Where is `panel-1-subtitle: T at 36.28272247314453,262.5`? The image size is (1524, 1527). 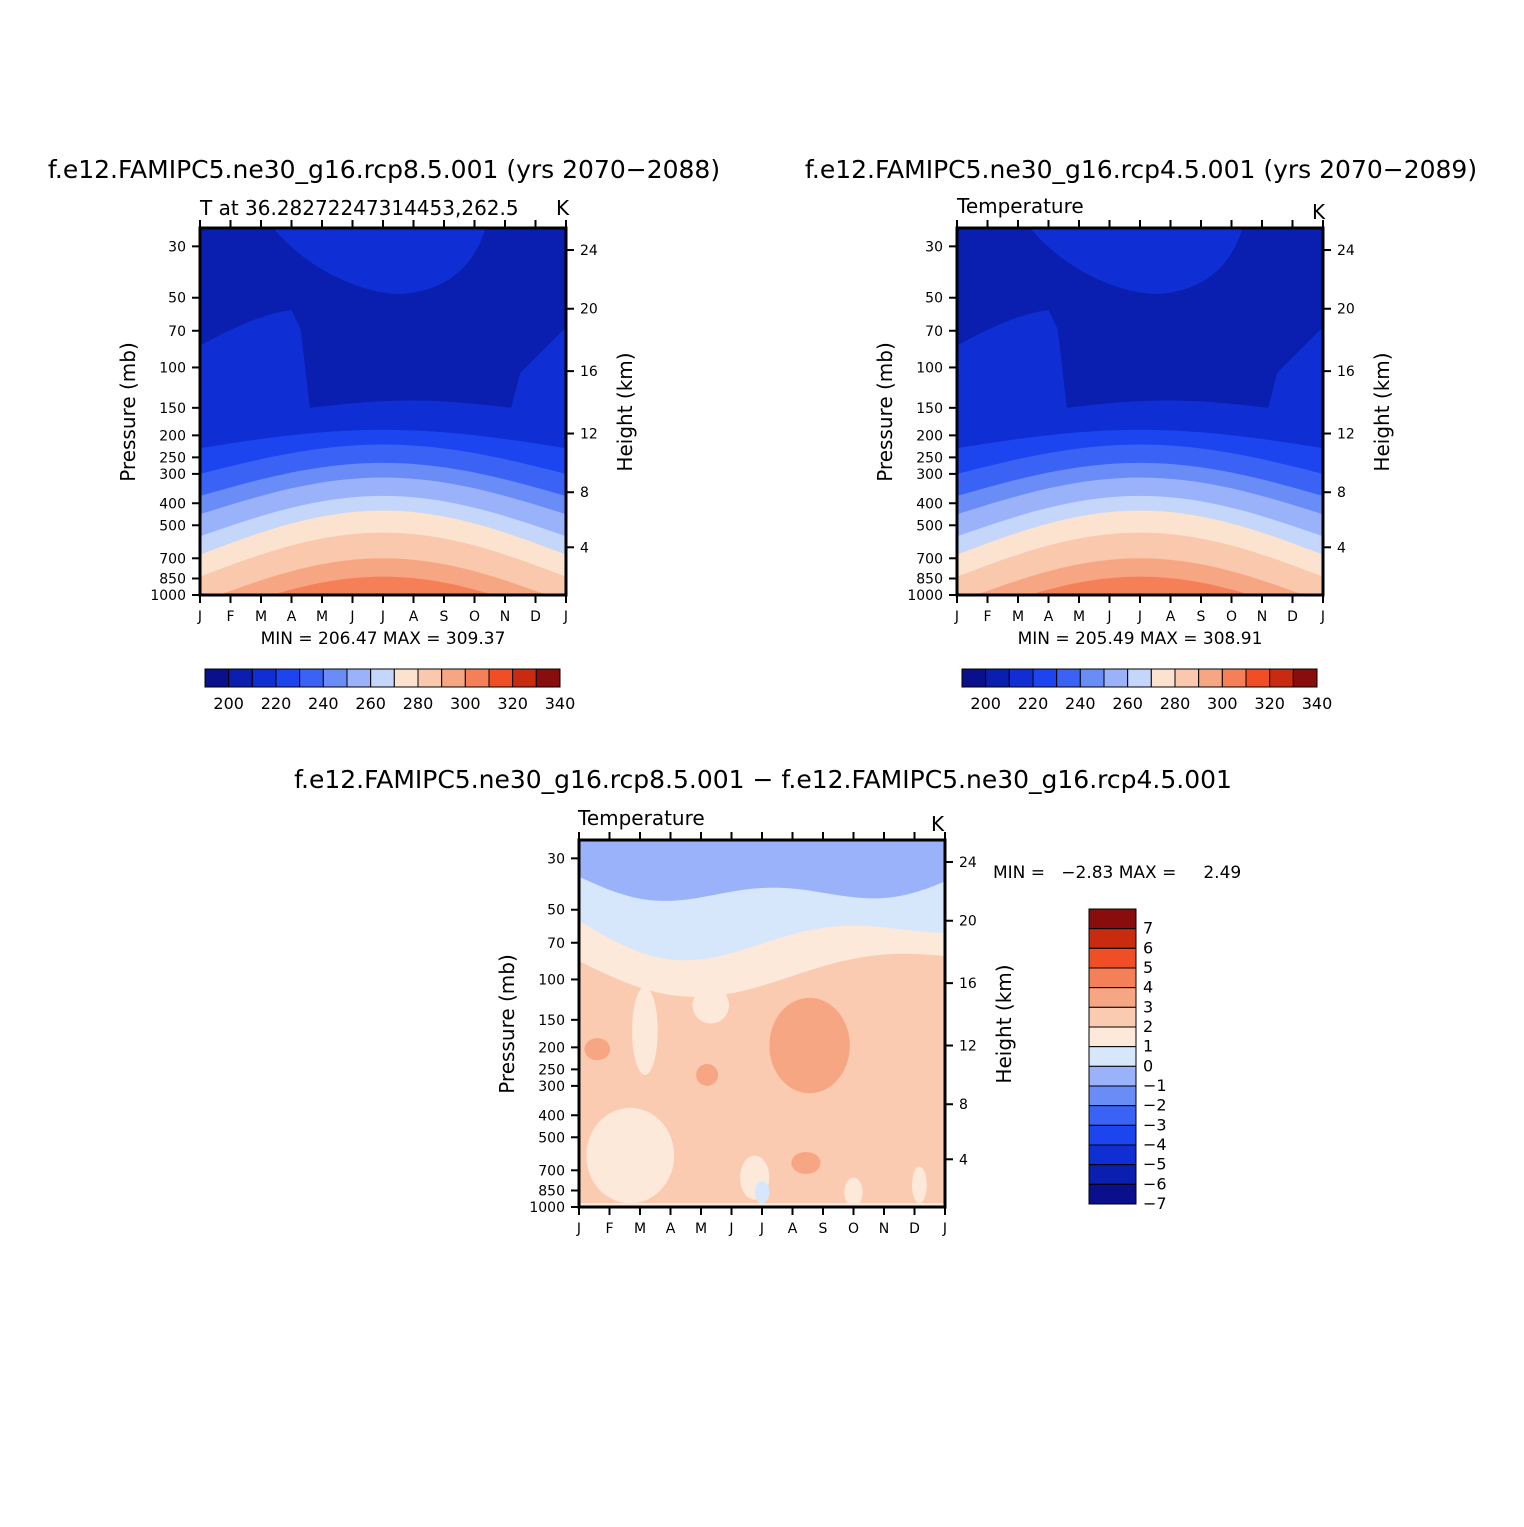
panel-1-subtitle: T at 36.28272247314453,262.5 is located at coordinates (359, 208).